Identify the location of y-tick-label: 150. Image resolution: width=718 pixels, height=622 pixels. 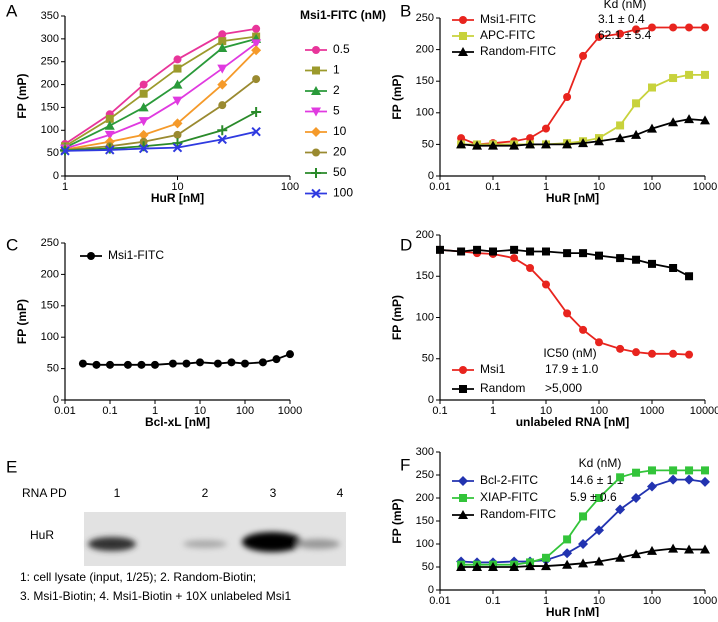
(425, 521).